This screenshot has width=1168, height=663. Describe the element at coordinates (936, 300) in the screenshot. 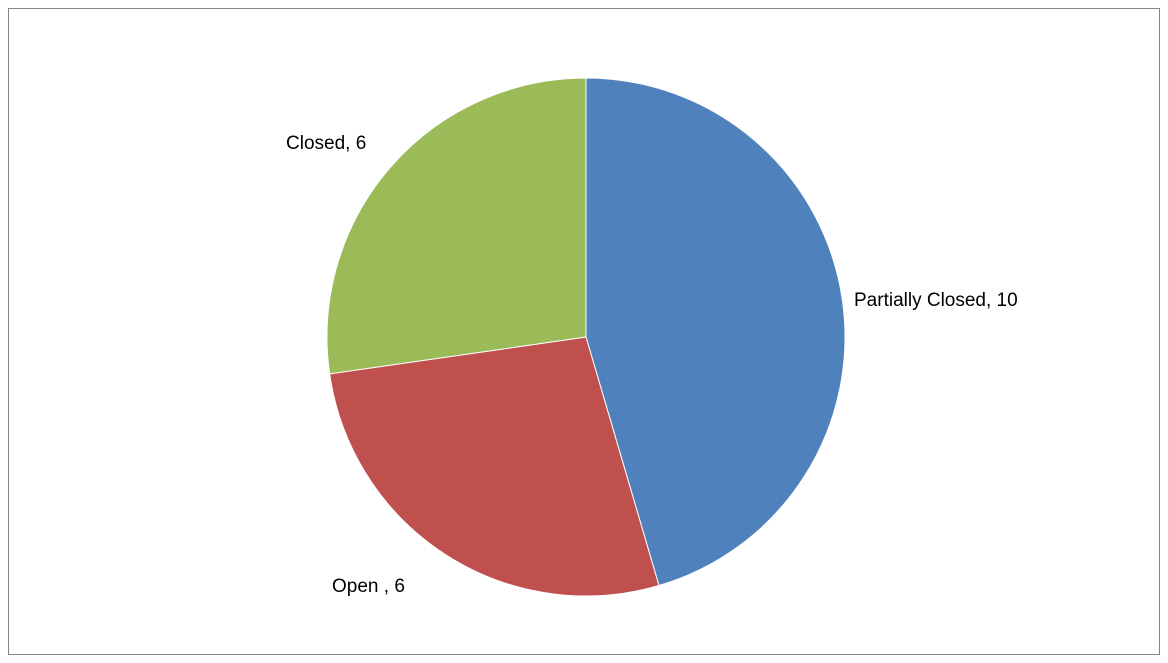

I see `data-label-partially-closed: Partially Closed, 10` at that location.